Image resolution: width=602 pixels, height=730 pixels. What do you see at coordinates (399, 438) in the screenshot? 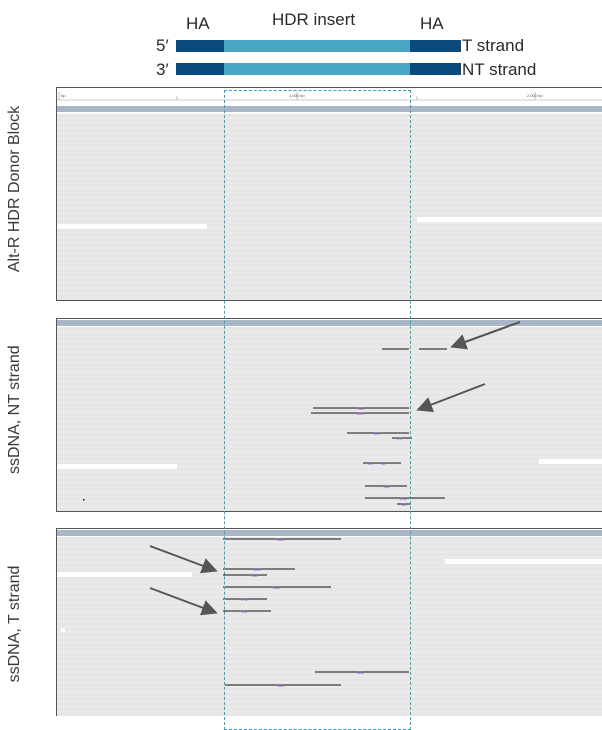
I see `read-length-label: 97` at bounding box center [399, 438].